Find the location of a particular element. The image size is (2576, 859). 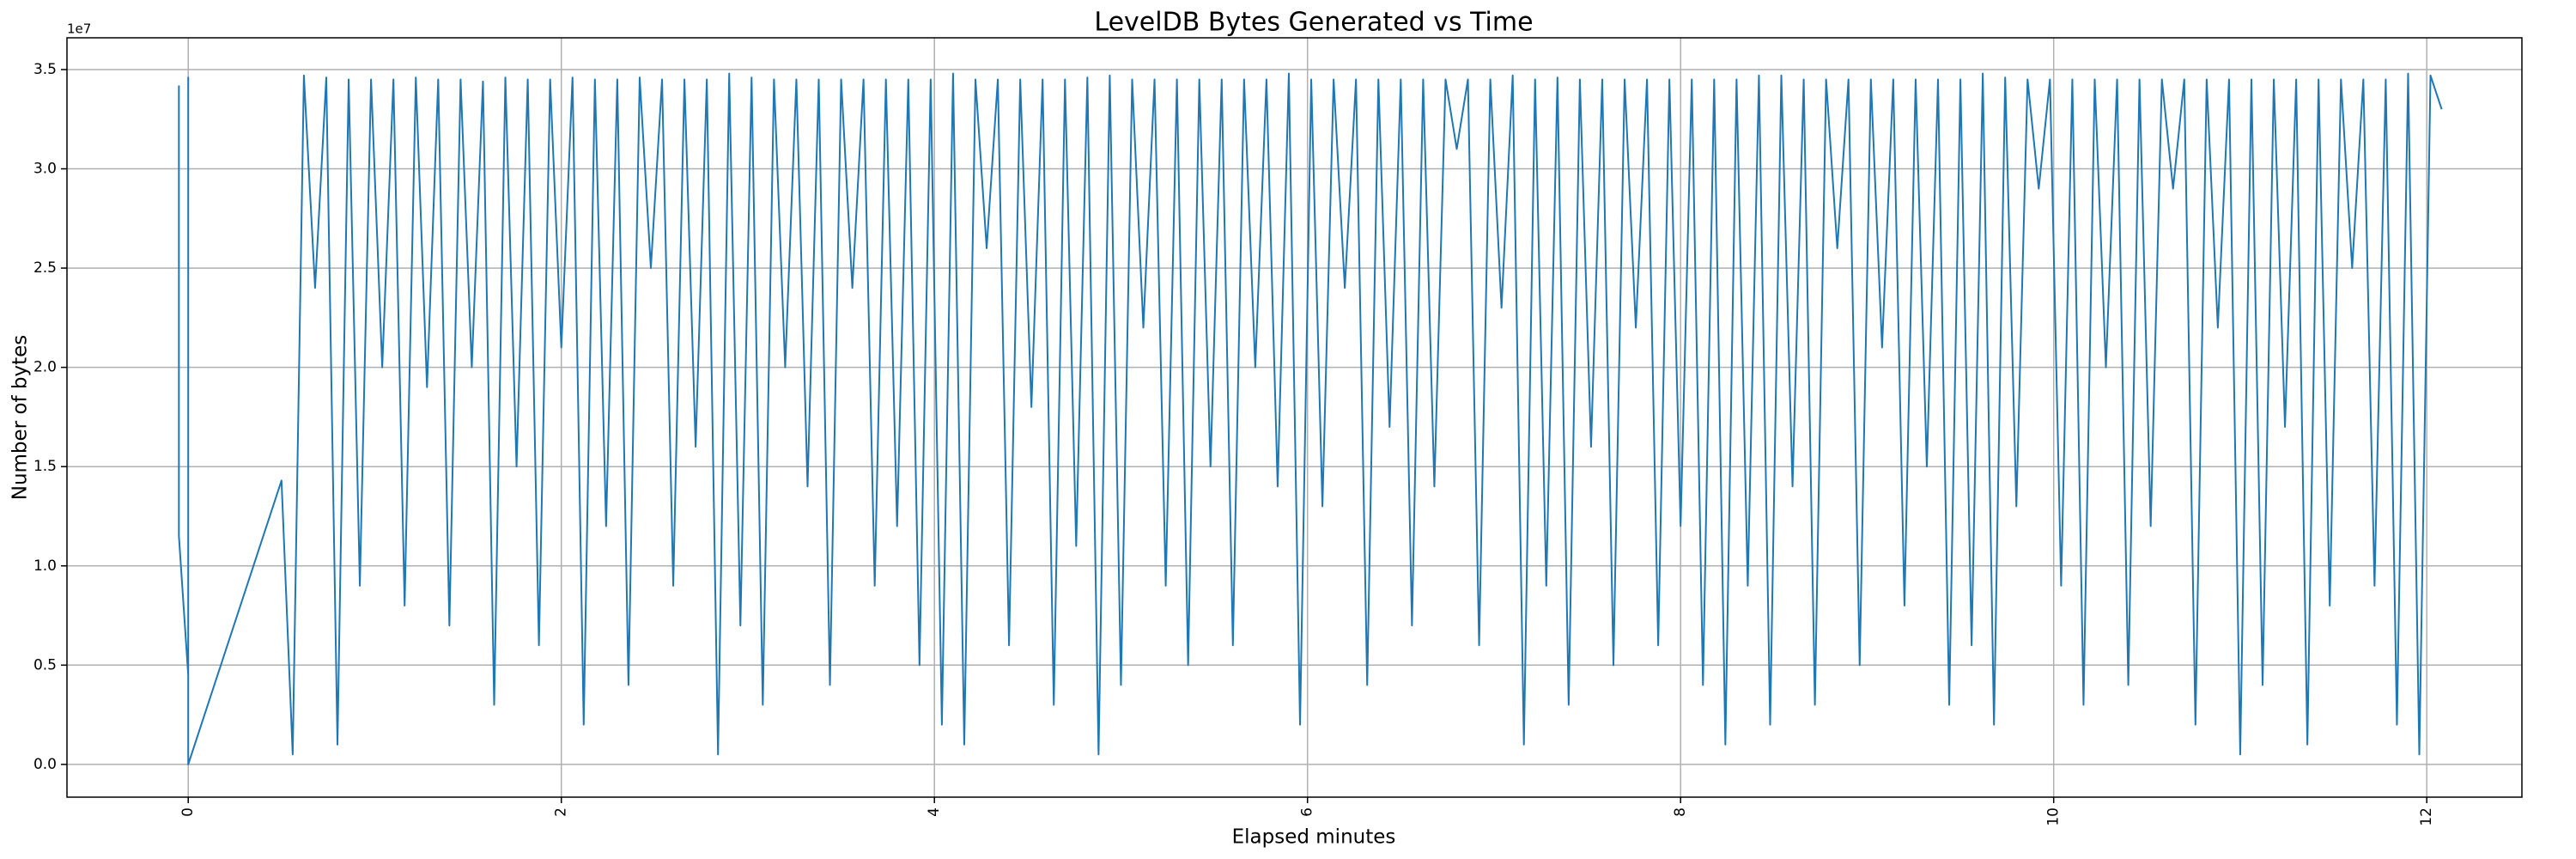

y-tick-label: 2.5 is located at coordinates (45, 268).